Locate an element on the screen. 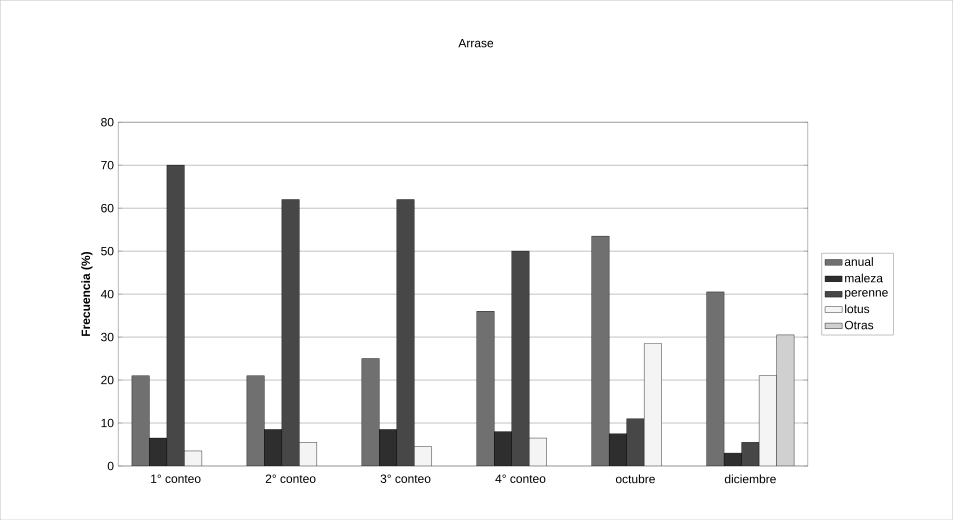  y-tick-label: 0 is located at coordinates (111, 466).